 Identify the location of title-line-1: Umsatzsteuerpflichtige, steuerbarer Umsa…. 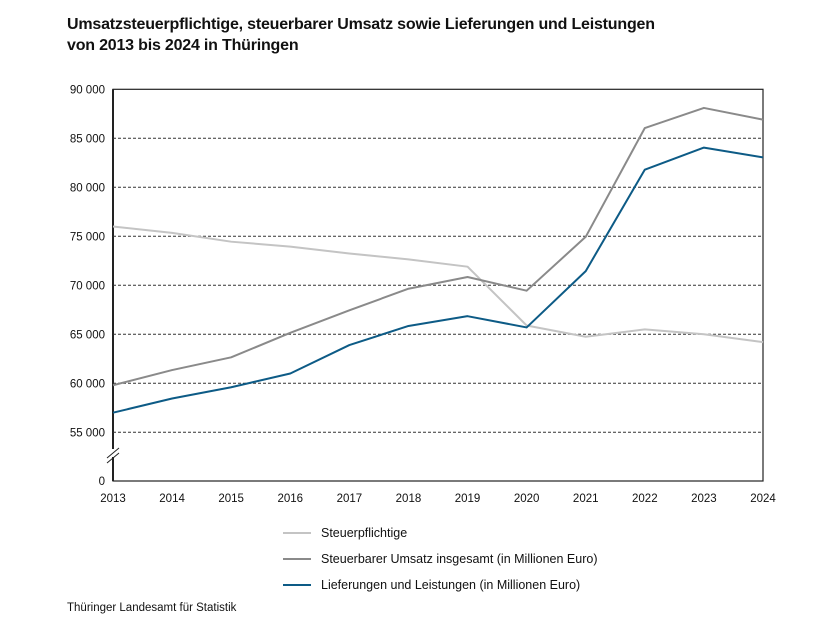
(361, 24).